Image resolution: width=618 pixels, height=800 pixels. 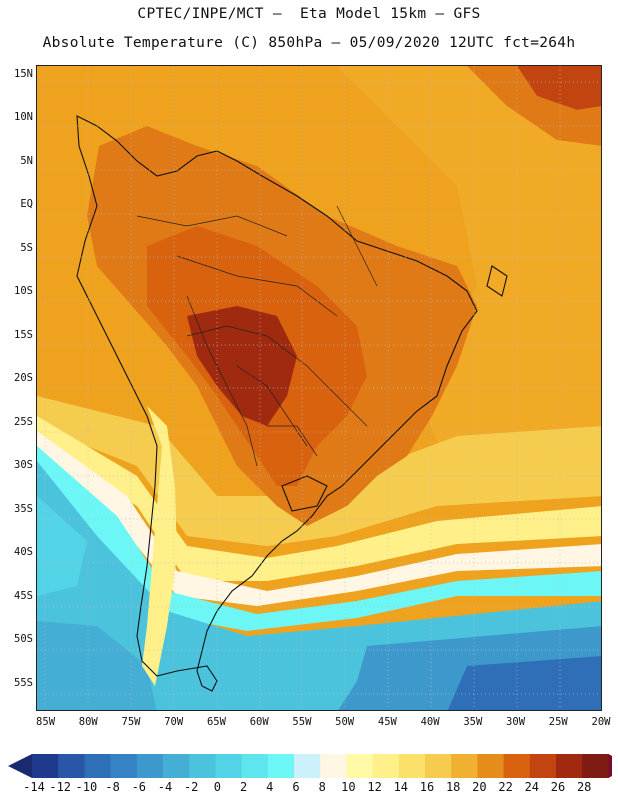 What do you see at coordinates (23, 73) in the screenshot?
I see `lat-label: 15N` at bounding box center [23, 73].